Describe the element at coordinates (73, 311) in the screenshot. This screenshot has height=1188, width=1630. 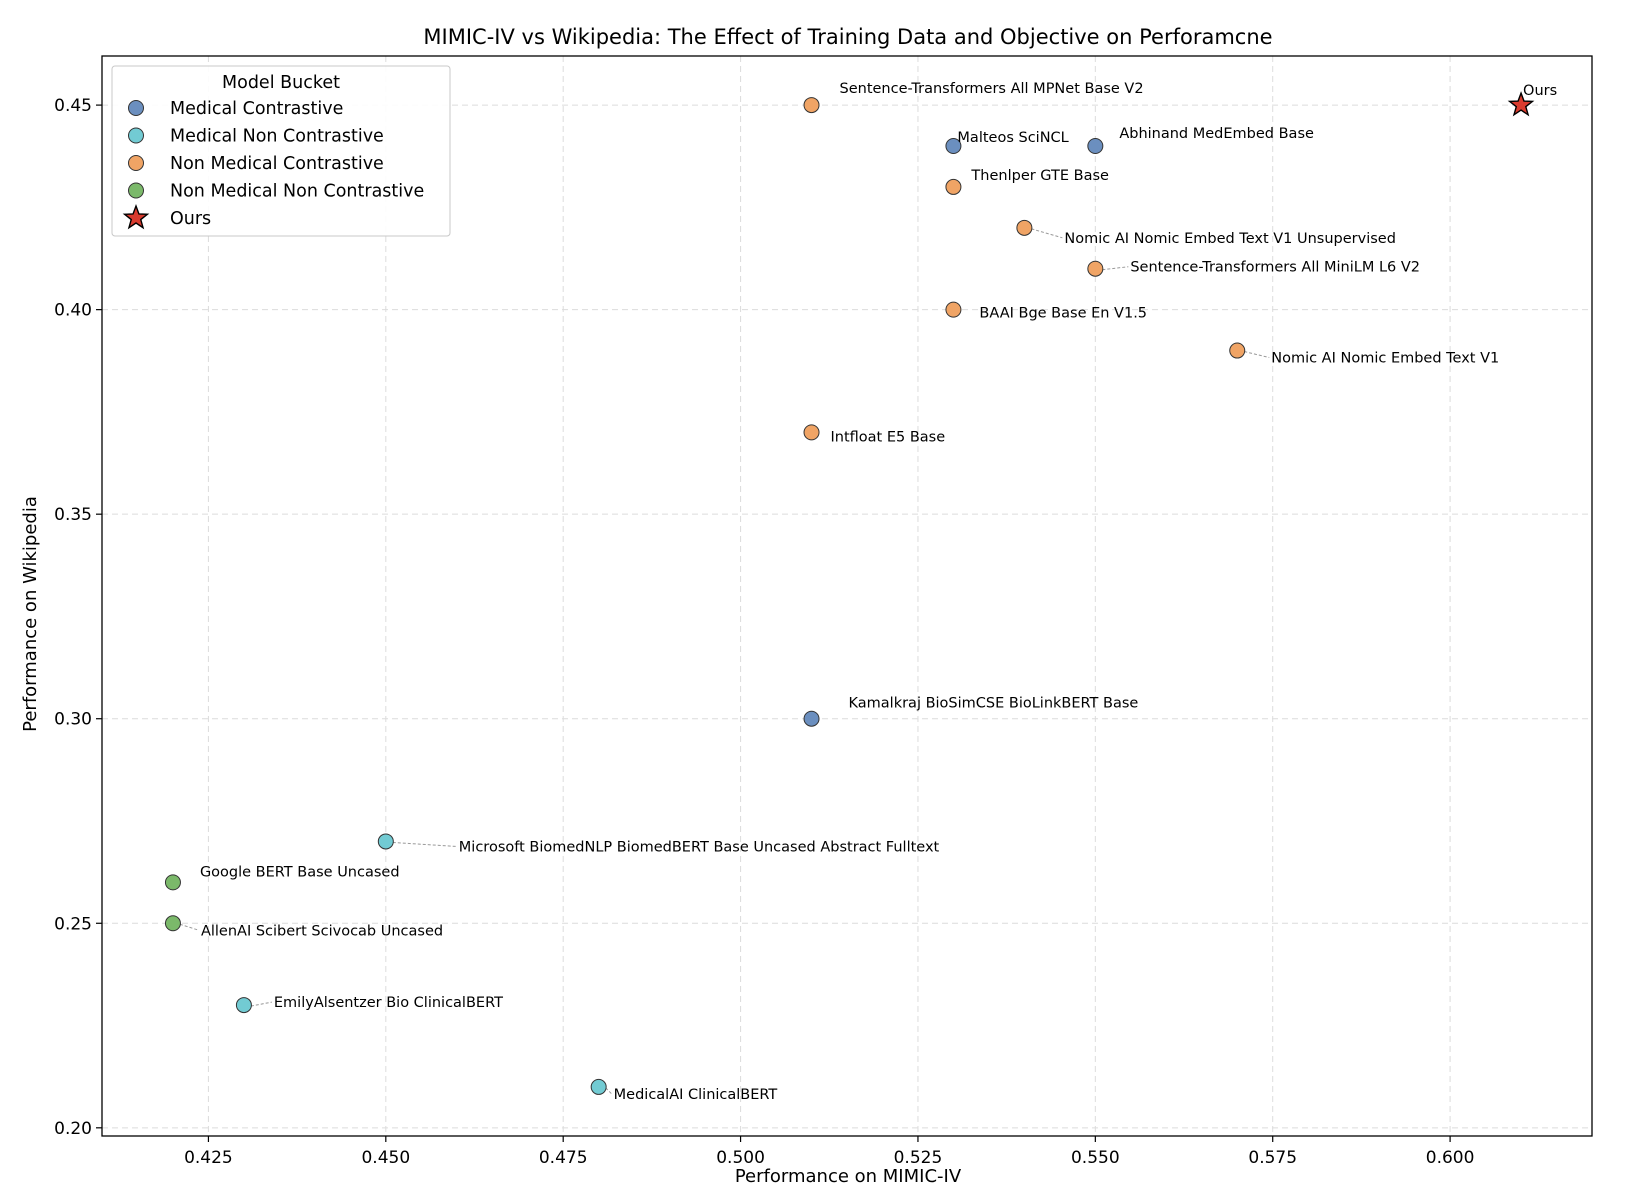
I see `y-tick-label: 0.40` at that location.